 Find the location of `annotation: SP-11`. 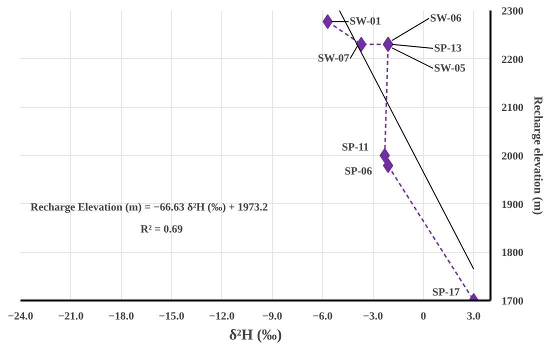

annotation: SP-11 is located at coordinates (355, 148).